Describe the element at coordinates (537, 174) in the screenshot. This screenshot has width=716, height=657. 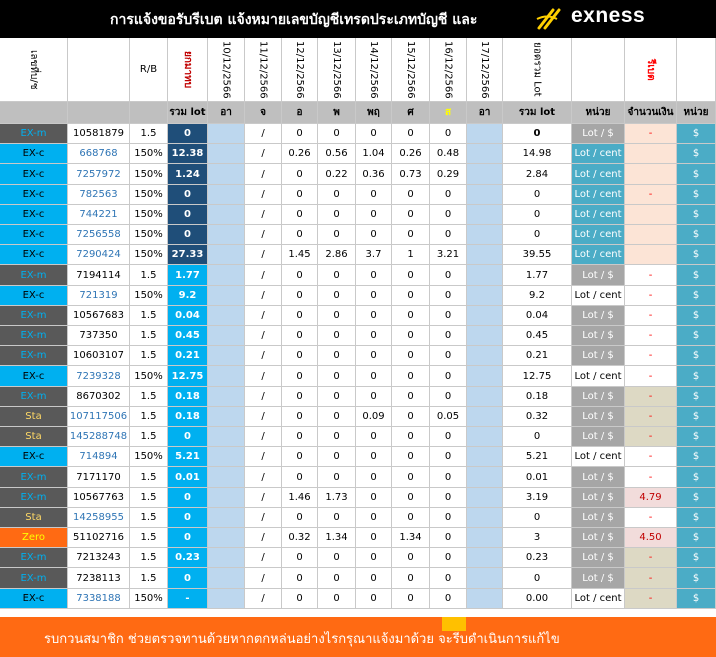
I see `total-lot: 2.84` at that location.